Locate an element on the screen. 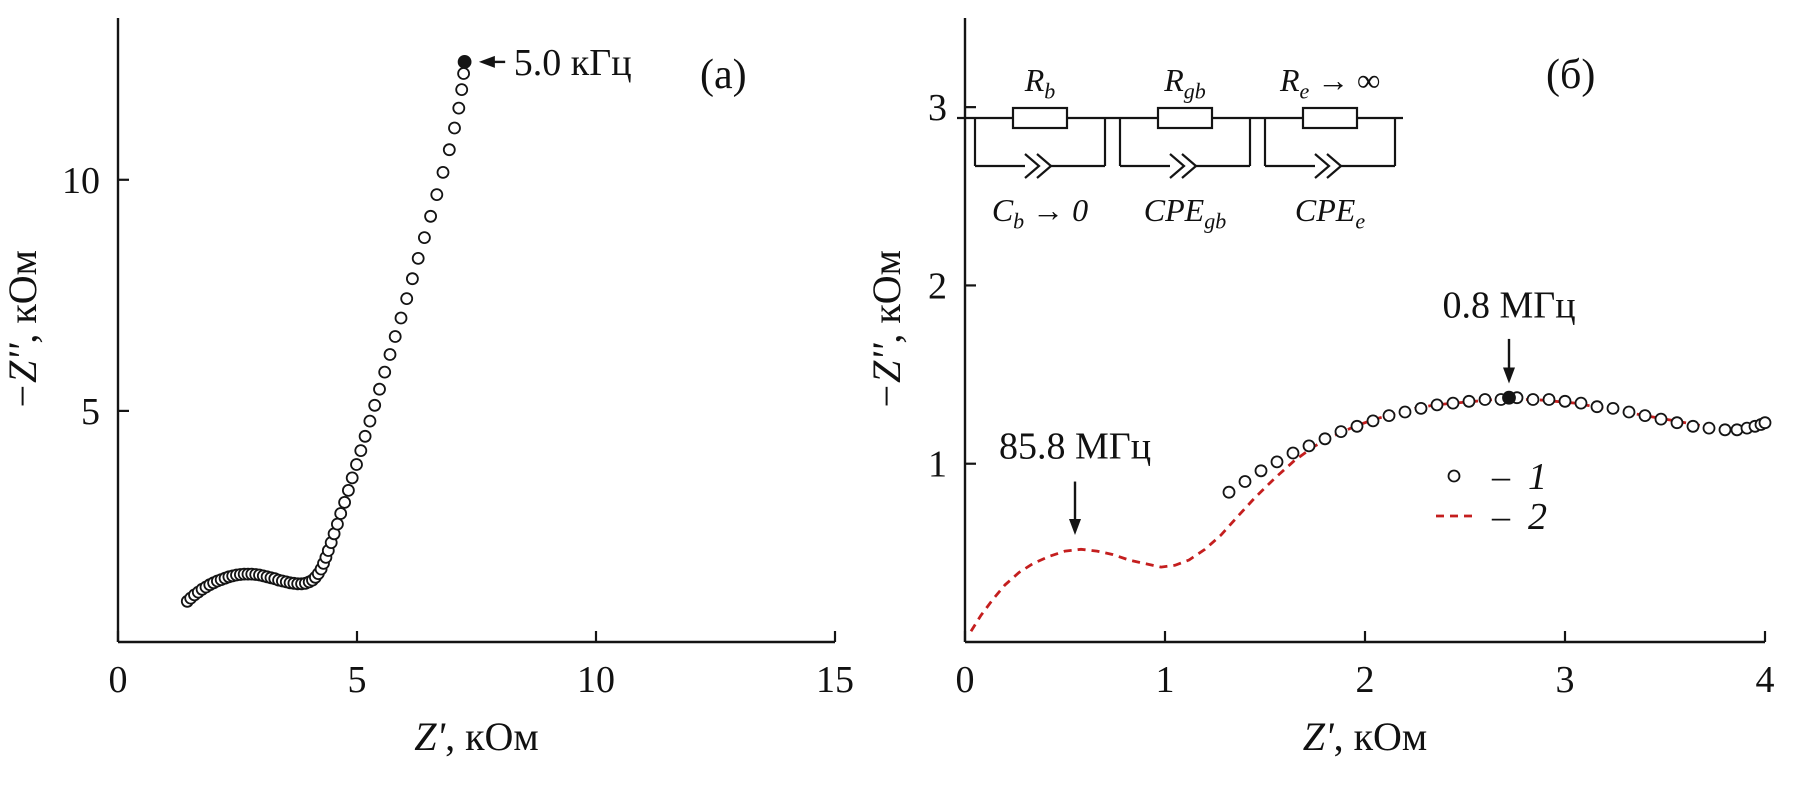  resistor-rgb-box is located at coordinates (1185, 118).